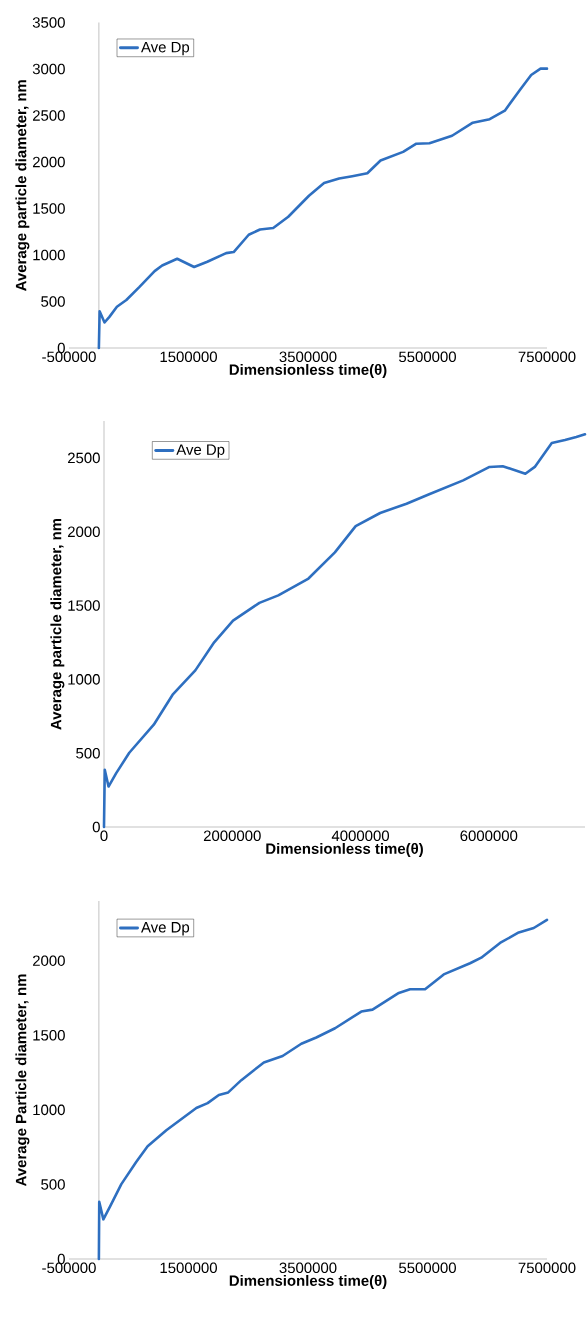 This screenshot has height=1319, width=588. What do you see at coordinates (360, 836) in the screenshot?
I see `x-tick-label: 4000000` at bounding box center [360, 836].